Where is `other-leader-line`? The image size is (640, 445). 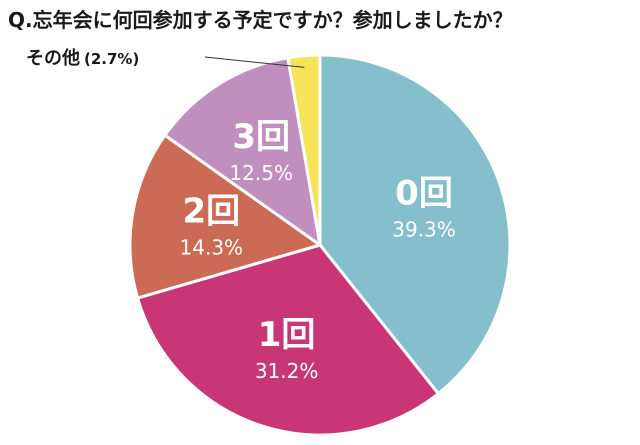 other-leader-line is located at coordinates (254, 62).